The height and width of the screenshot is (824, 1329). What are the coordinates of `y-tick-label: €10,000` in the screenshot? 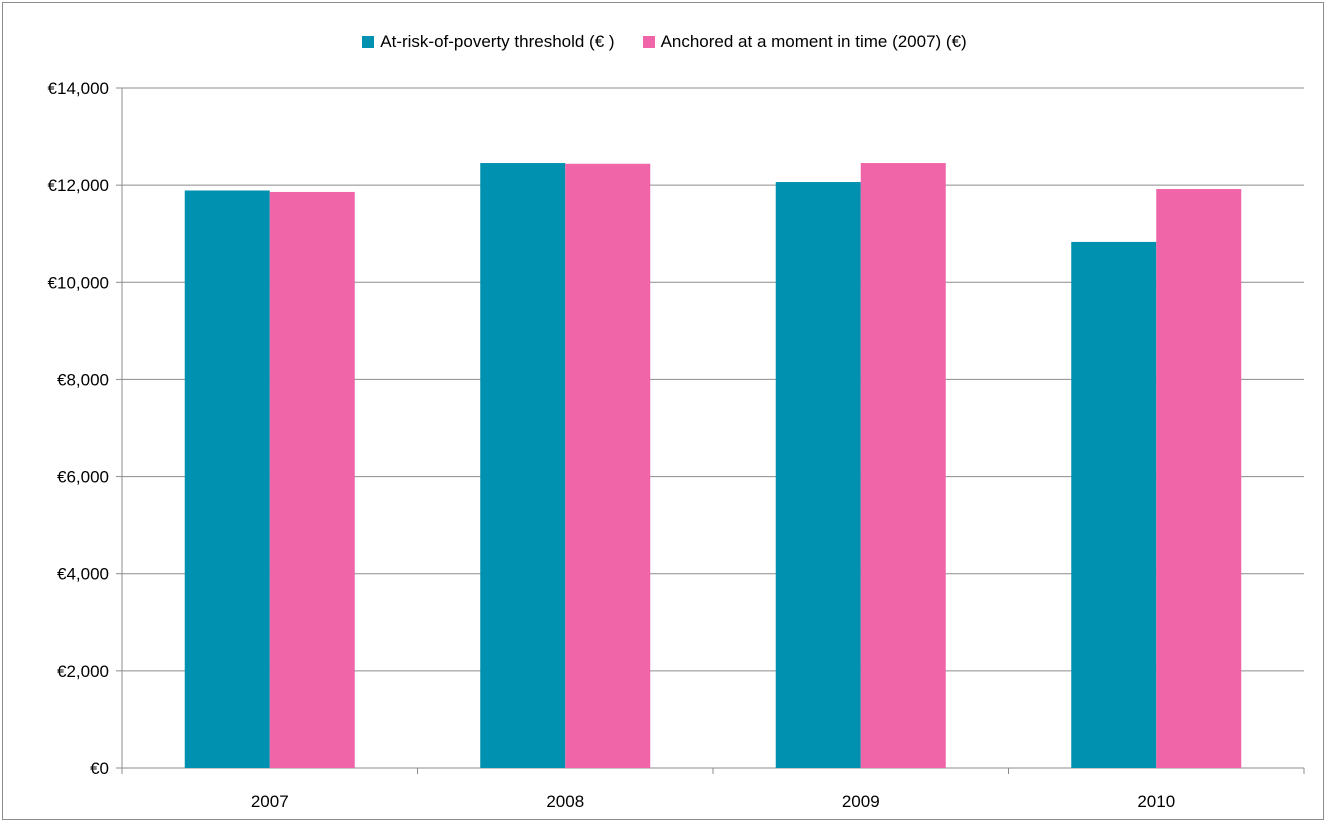 It's located at (78, 282).